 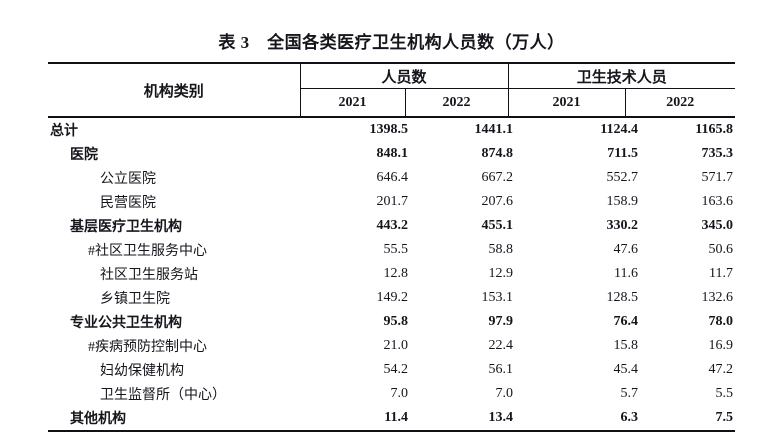 I want to click on value-cell: 1398.5, so click(x=389, y=129).